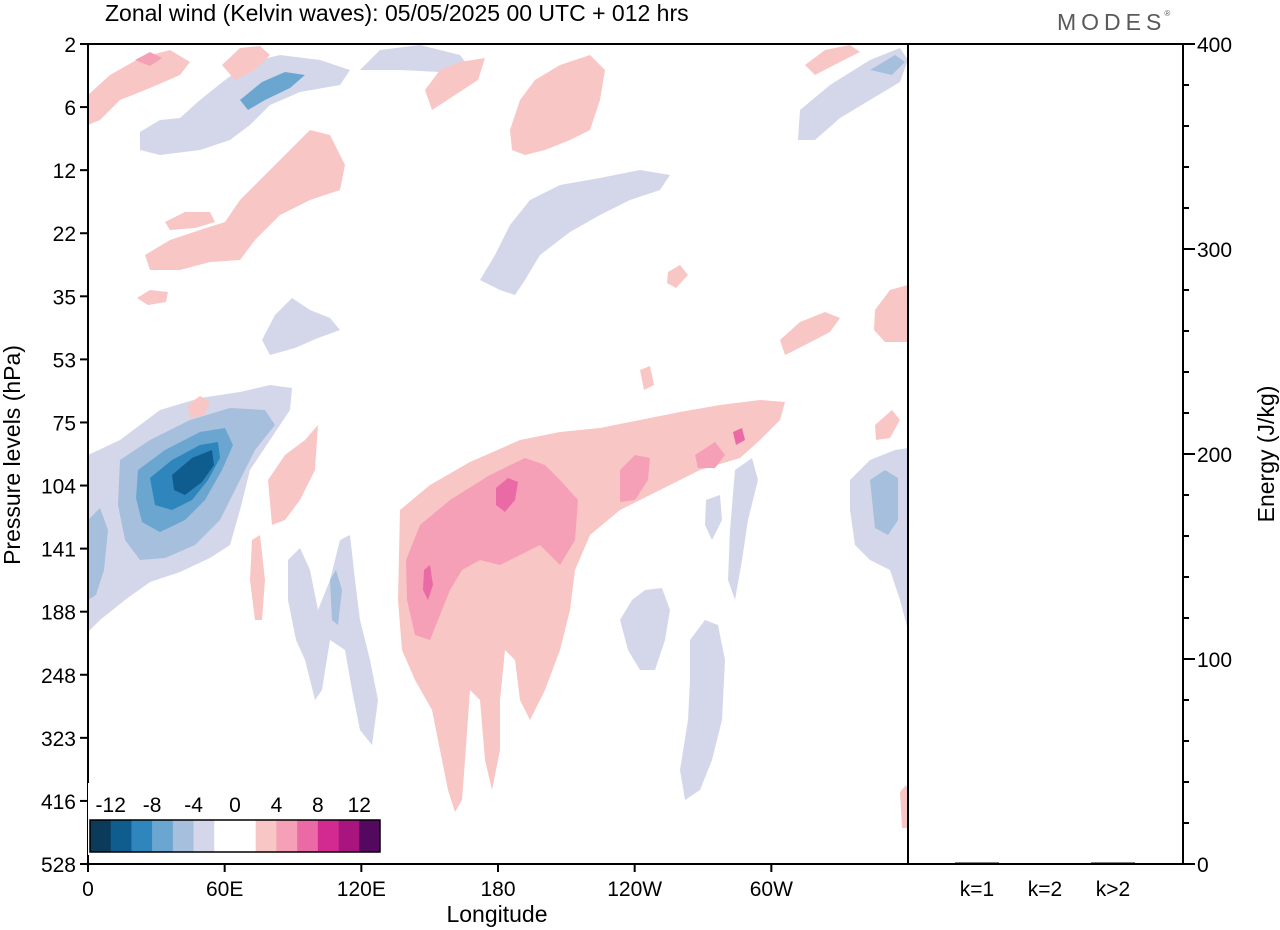 This screenshot has height=930, width=1280. Describe the element at coordinates (235, 805) in the screenshot. I see `colorbar-label: 0` at that location.